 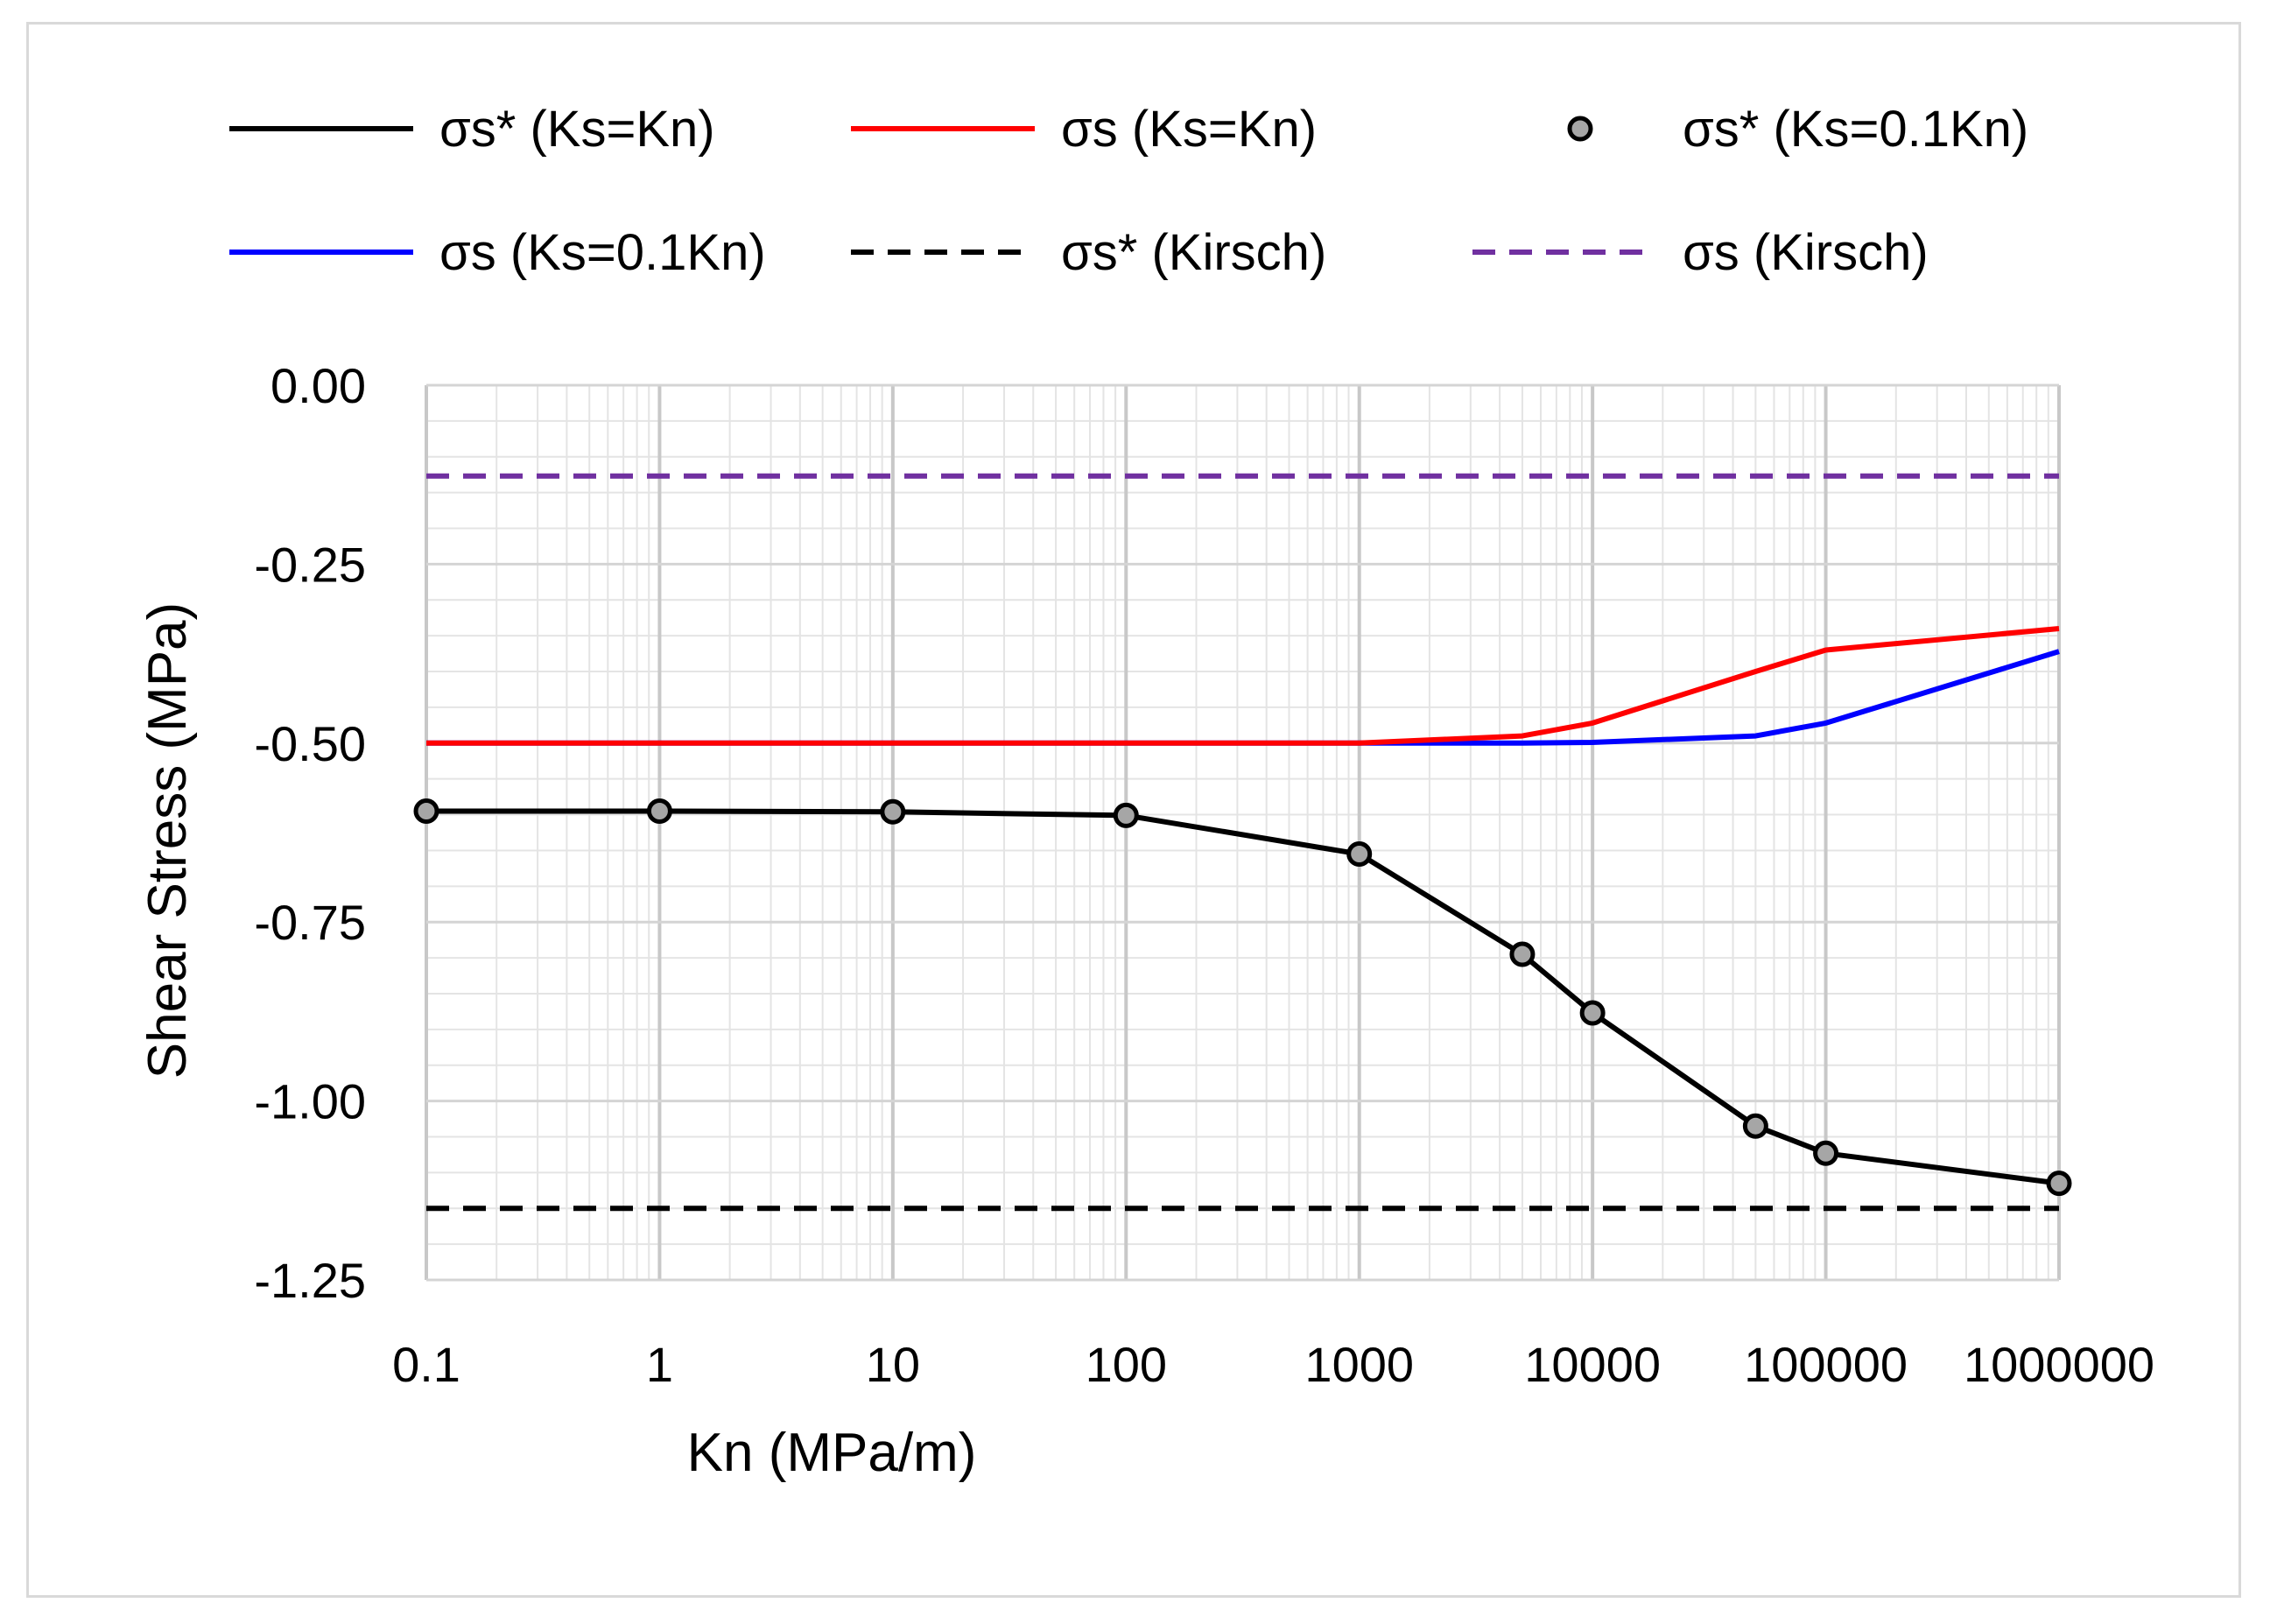 I want to click on series-1-line, so click(x=1243, y=686).